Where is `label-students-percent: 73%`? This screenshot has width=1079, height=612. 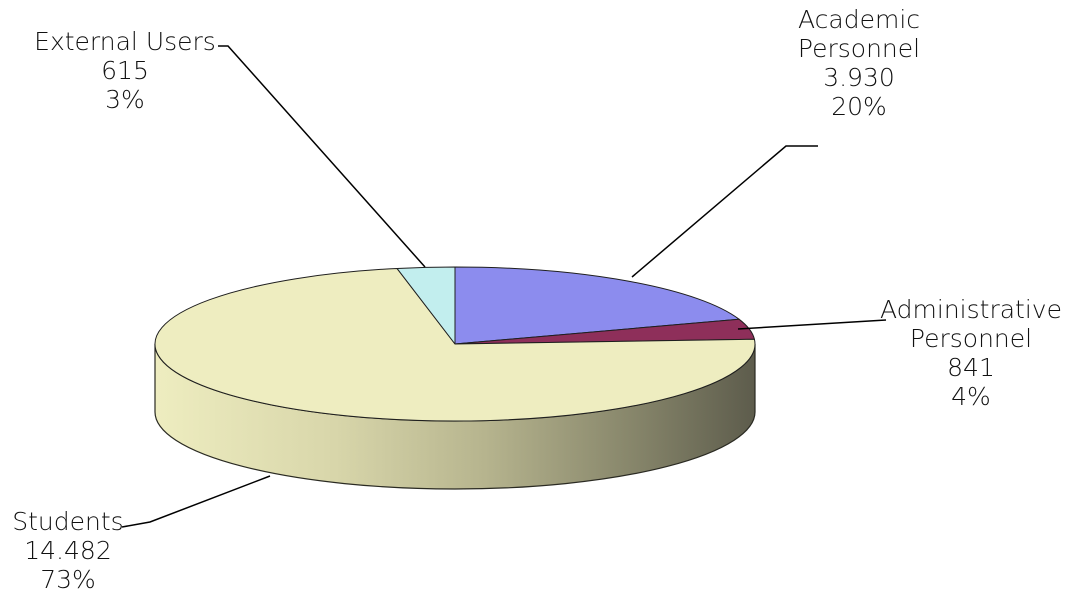 label-students-percent: 73% is located at coordinates (68, 579).